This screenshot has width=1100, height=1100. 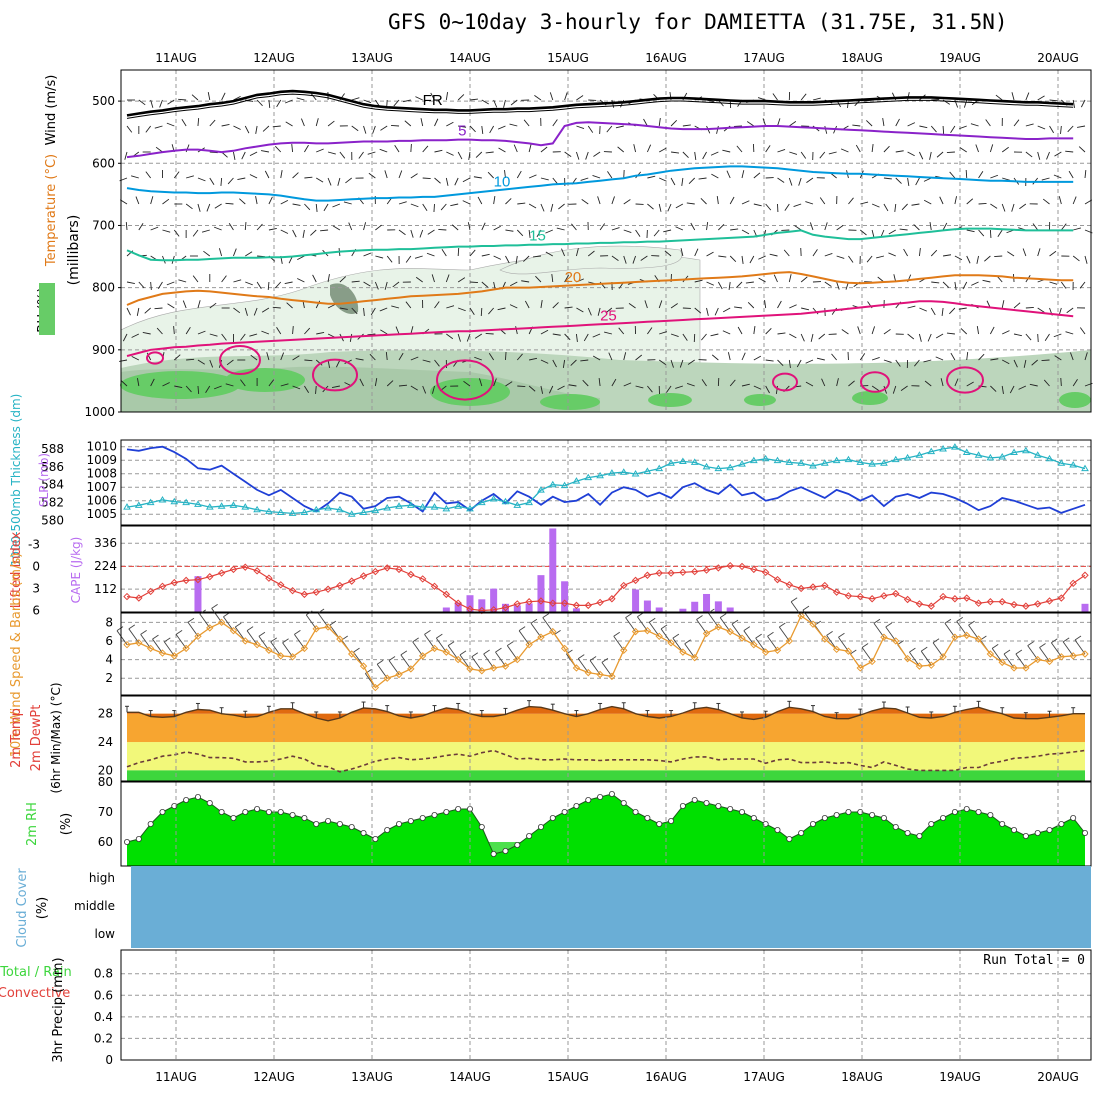 What do you see at coordinates (482, 605) in the screenshot?
I see `cape-bar` at bounding box center [482, 605].